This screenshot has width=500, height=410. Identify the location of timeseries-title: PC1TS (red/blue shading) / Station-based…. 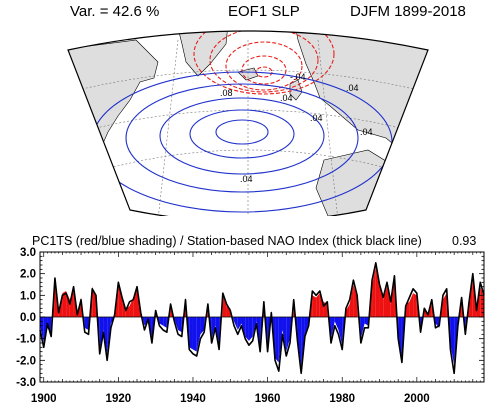
(227, 241).